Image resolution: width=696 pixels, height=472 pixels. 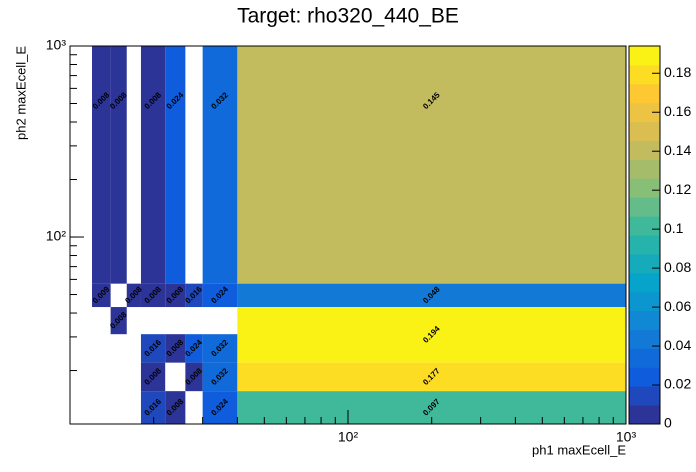 I want to click on colorbar-tick-label: 0.1, so click(x=674, y=228).